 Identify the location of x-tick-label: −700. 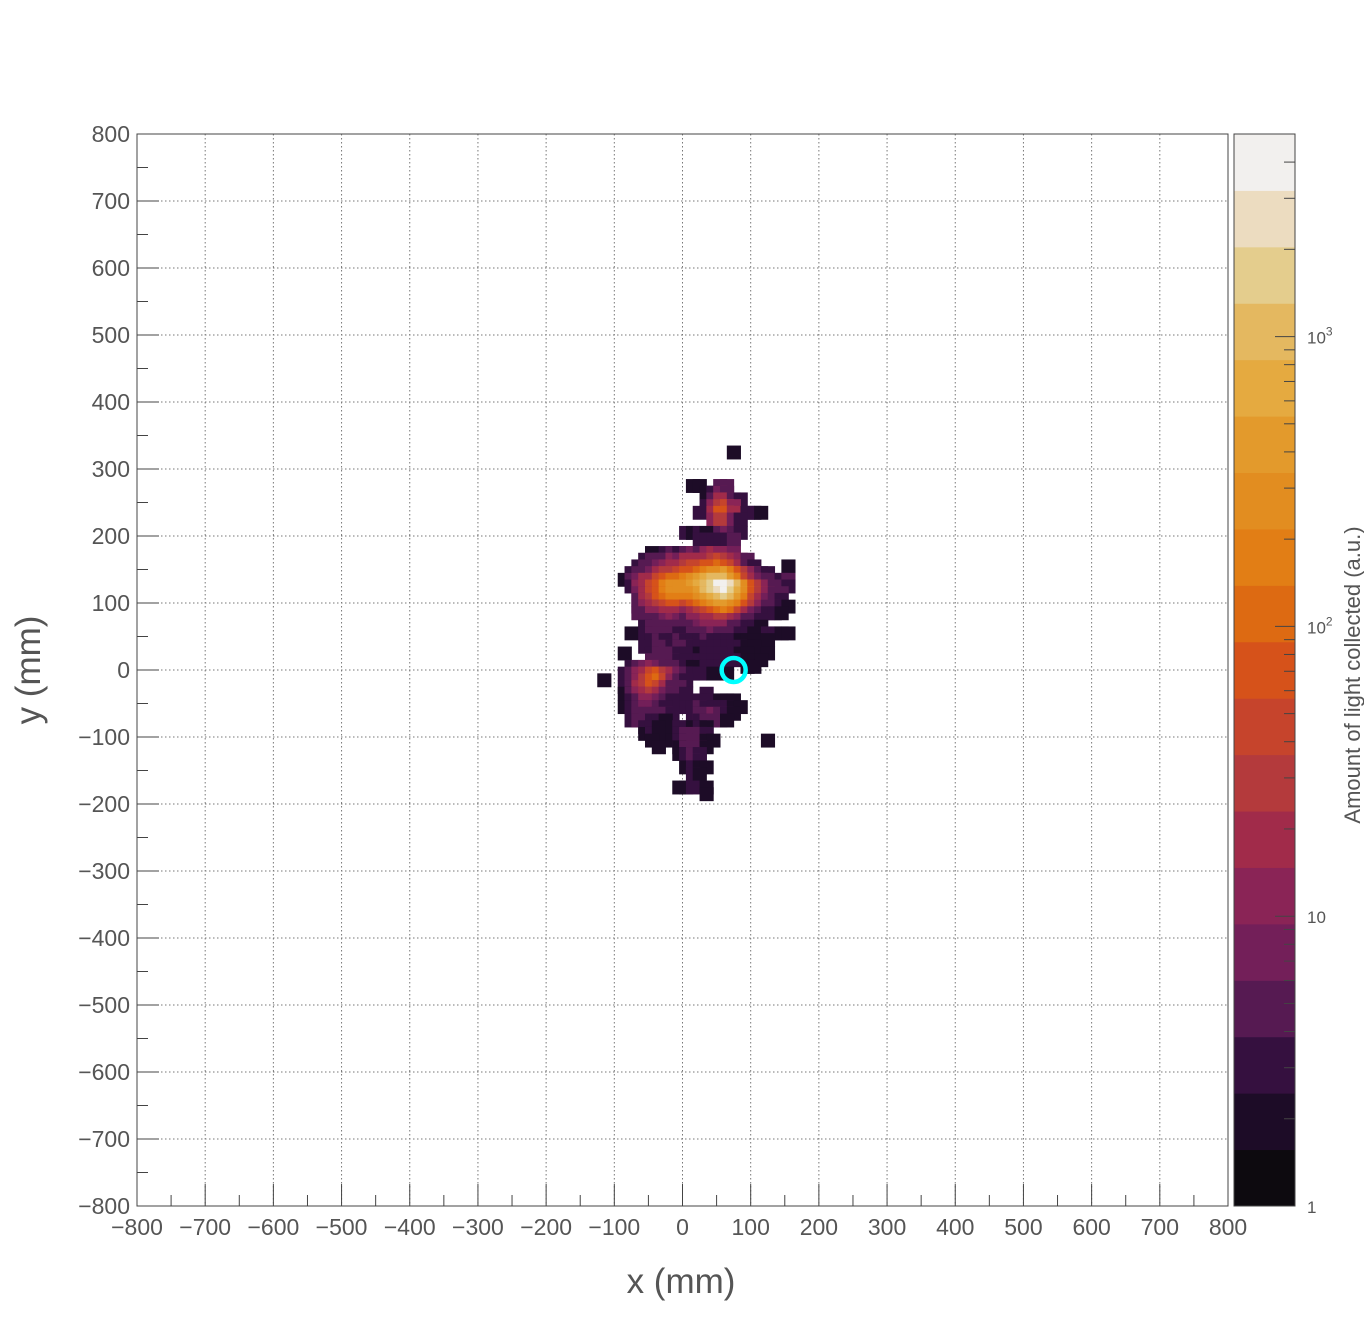
(205, 1227).